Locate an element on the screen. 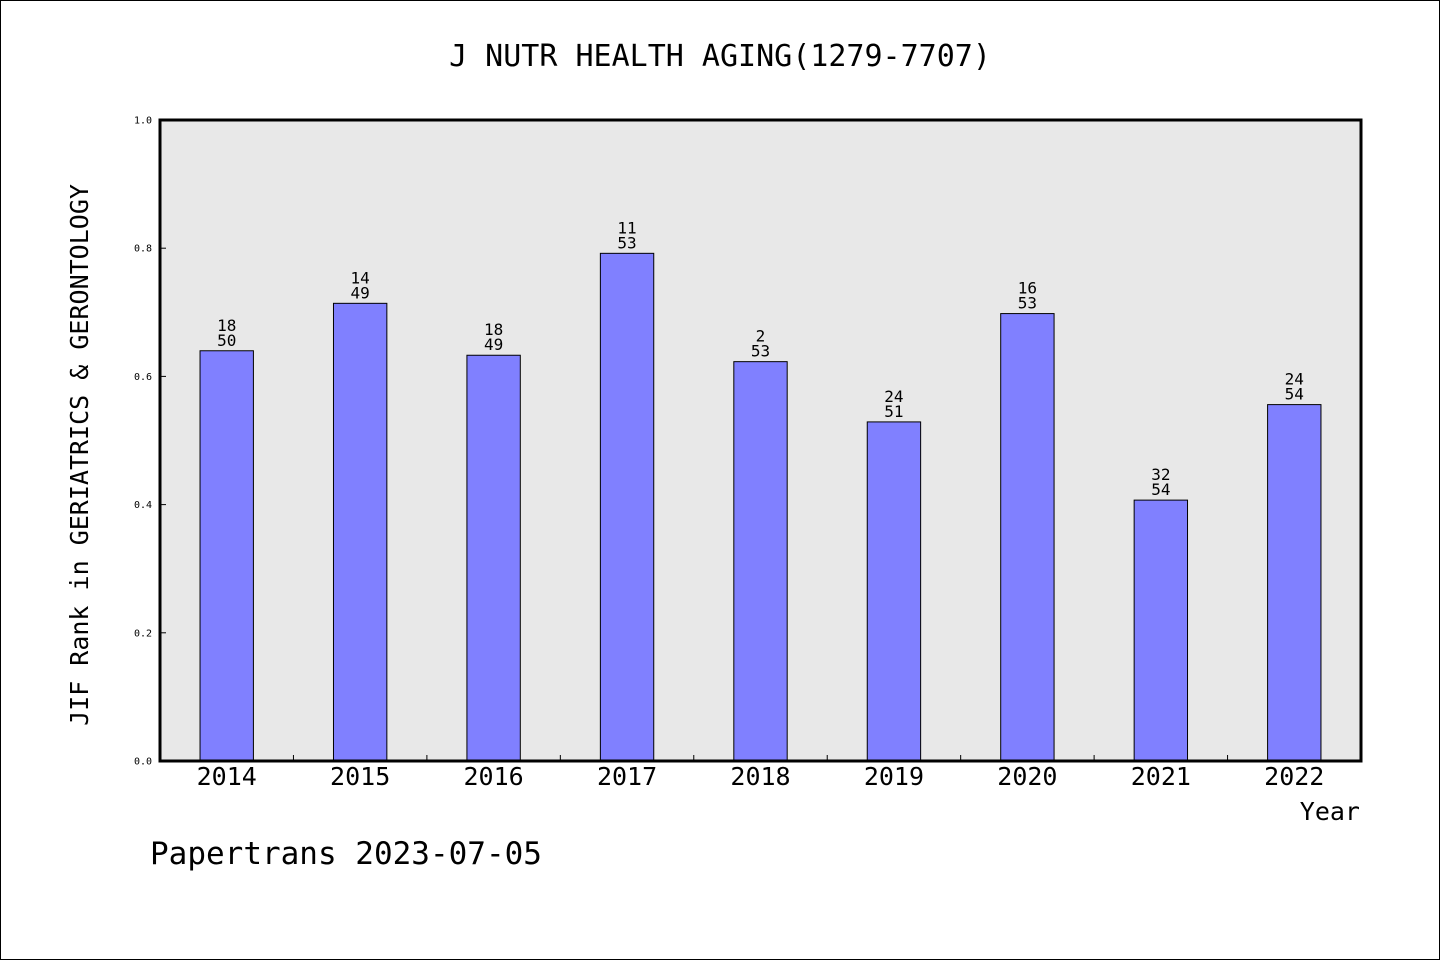 The height and width of the screenshot is (960, 1440). x-tick-label-2014: 2014 is located at coordinates (227, 776).